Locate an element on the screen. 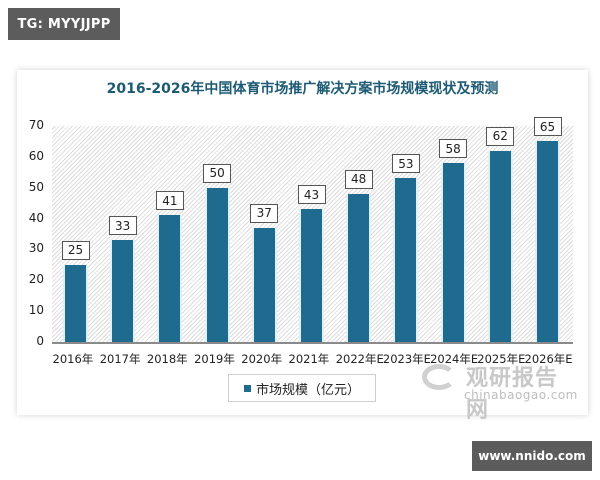 This screenshot has height=480, width=600. data-label: 48 is located at coordinates (358, 179).